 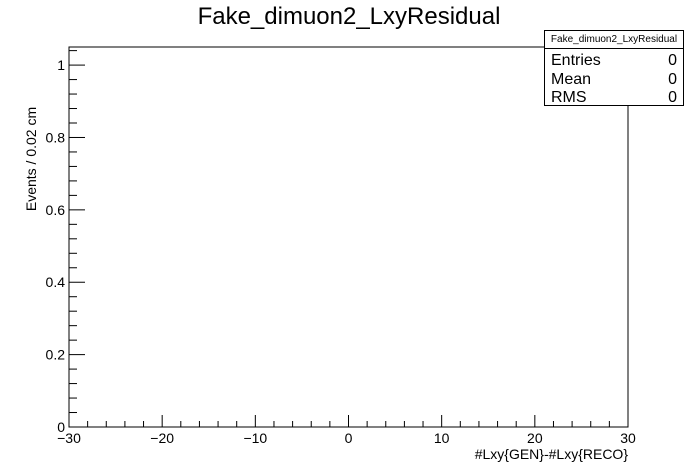 I want to click on x-tick-label: 0, so click(x=349, y=438).